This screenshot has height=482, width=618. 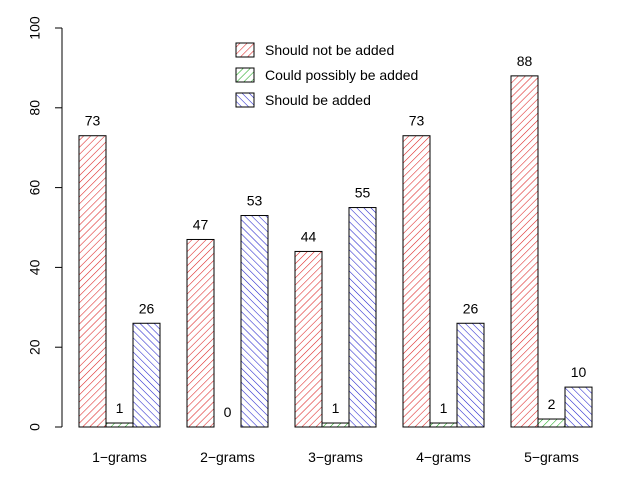 I want to click on y-tick-label: 80, so click(x=35, y=108).